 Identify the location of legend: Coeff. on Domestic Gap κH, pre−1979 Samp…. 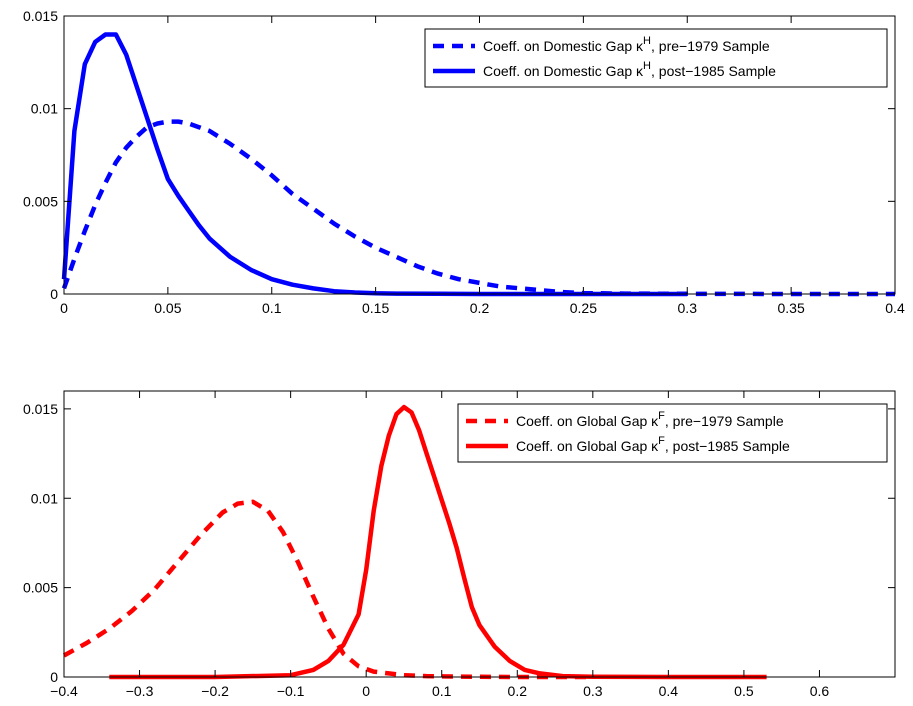
(656, 58).